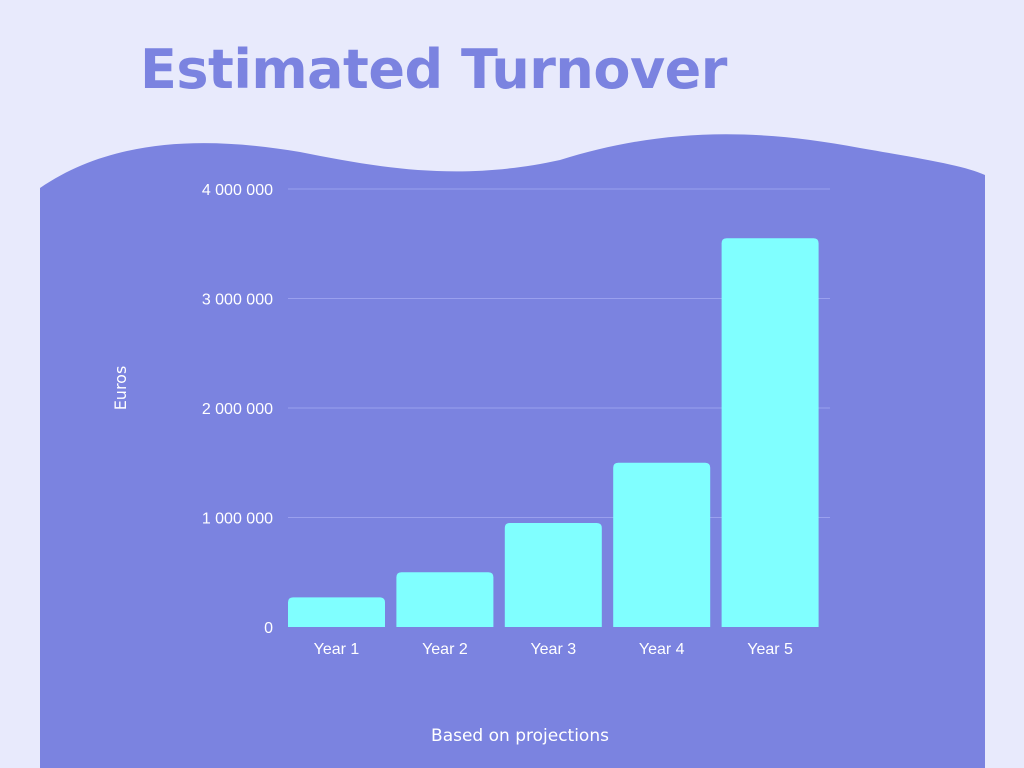  What do you see at coordinates (520, 736) in the screenshot?
I see `chart-caption: Based on projections` at bounding box center [520, 736].